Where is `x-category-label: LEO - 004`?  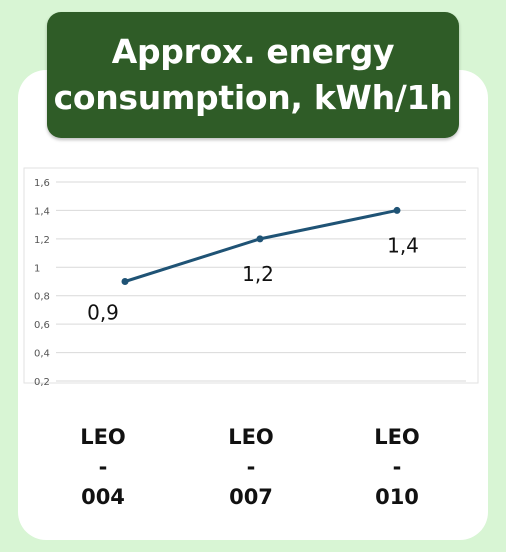
x-category-label: LEO - 004 is located at coordinates (103, 467).